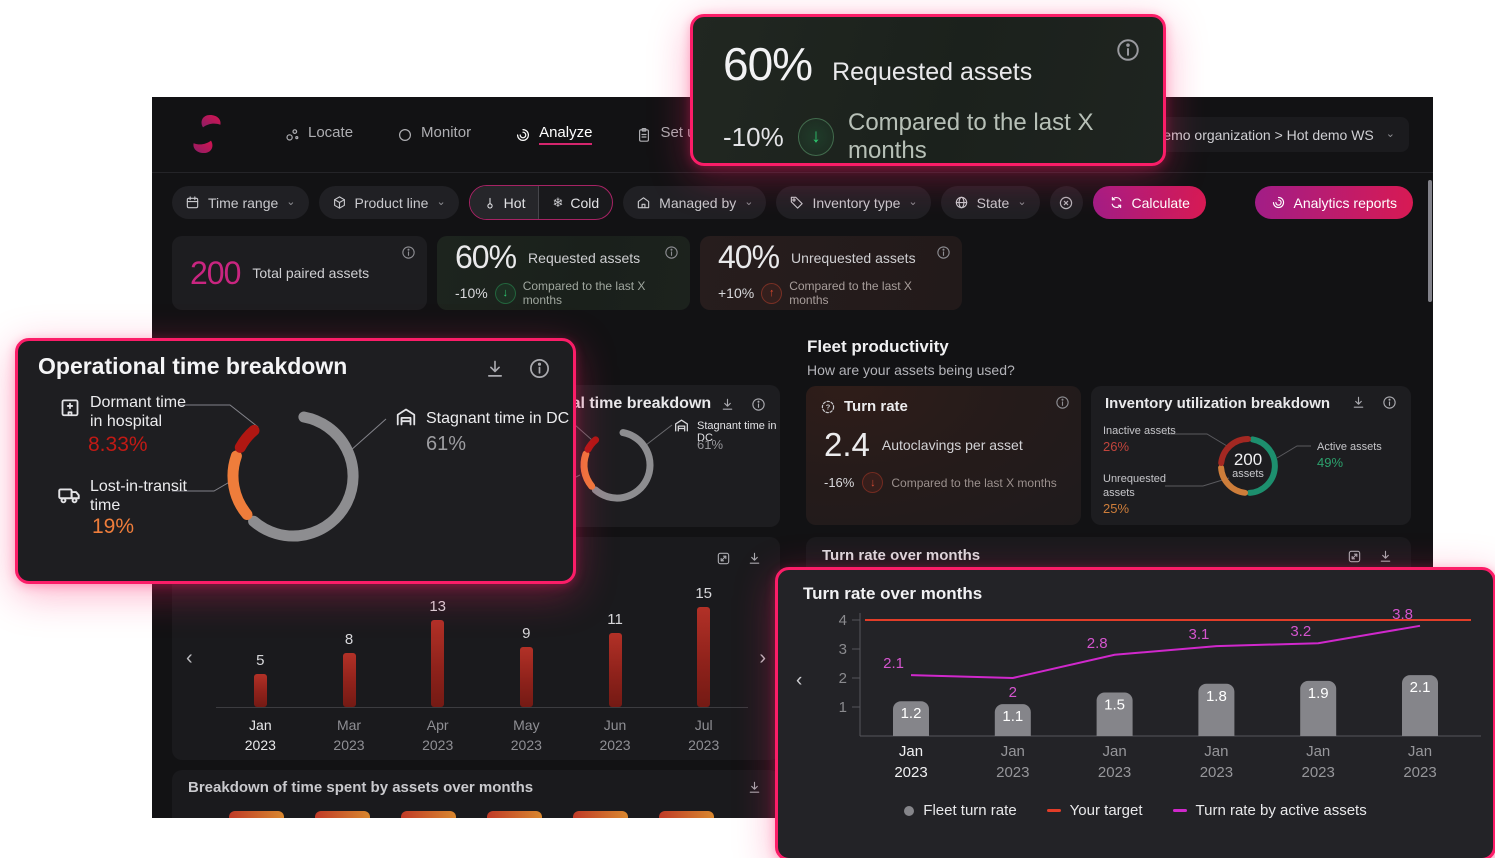 Image resolution: width=1495 pixels, height=858 pixels. What do you see at coordinates (1420, 687) in the screenshot?
I see `svg-text: 2.1` at bounding box center [1420, 687].